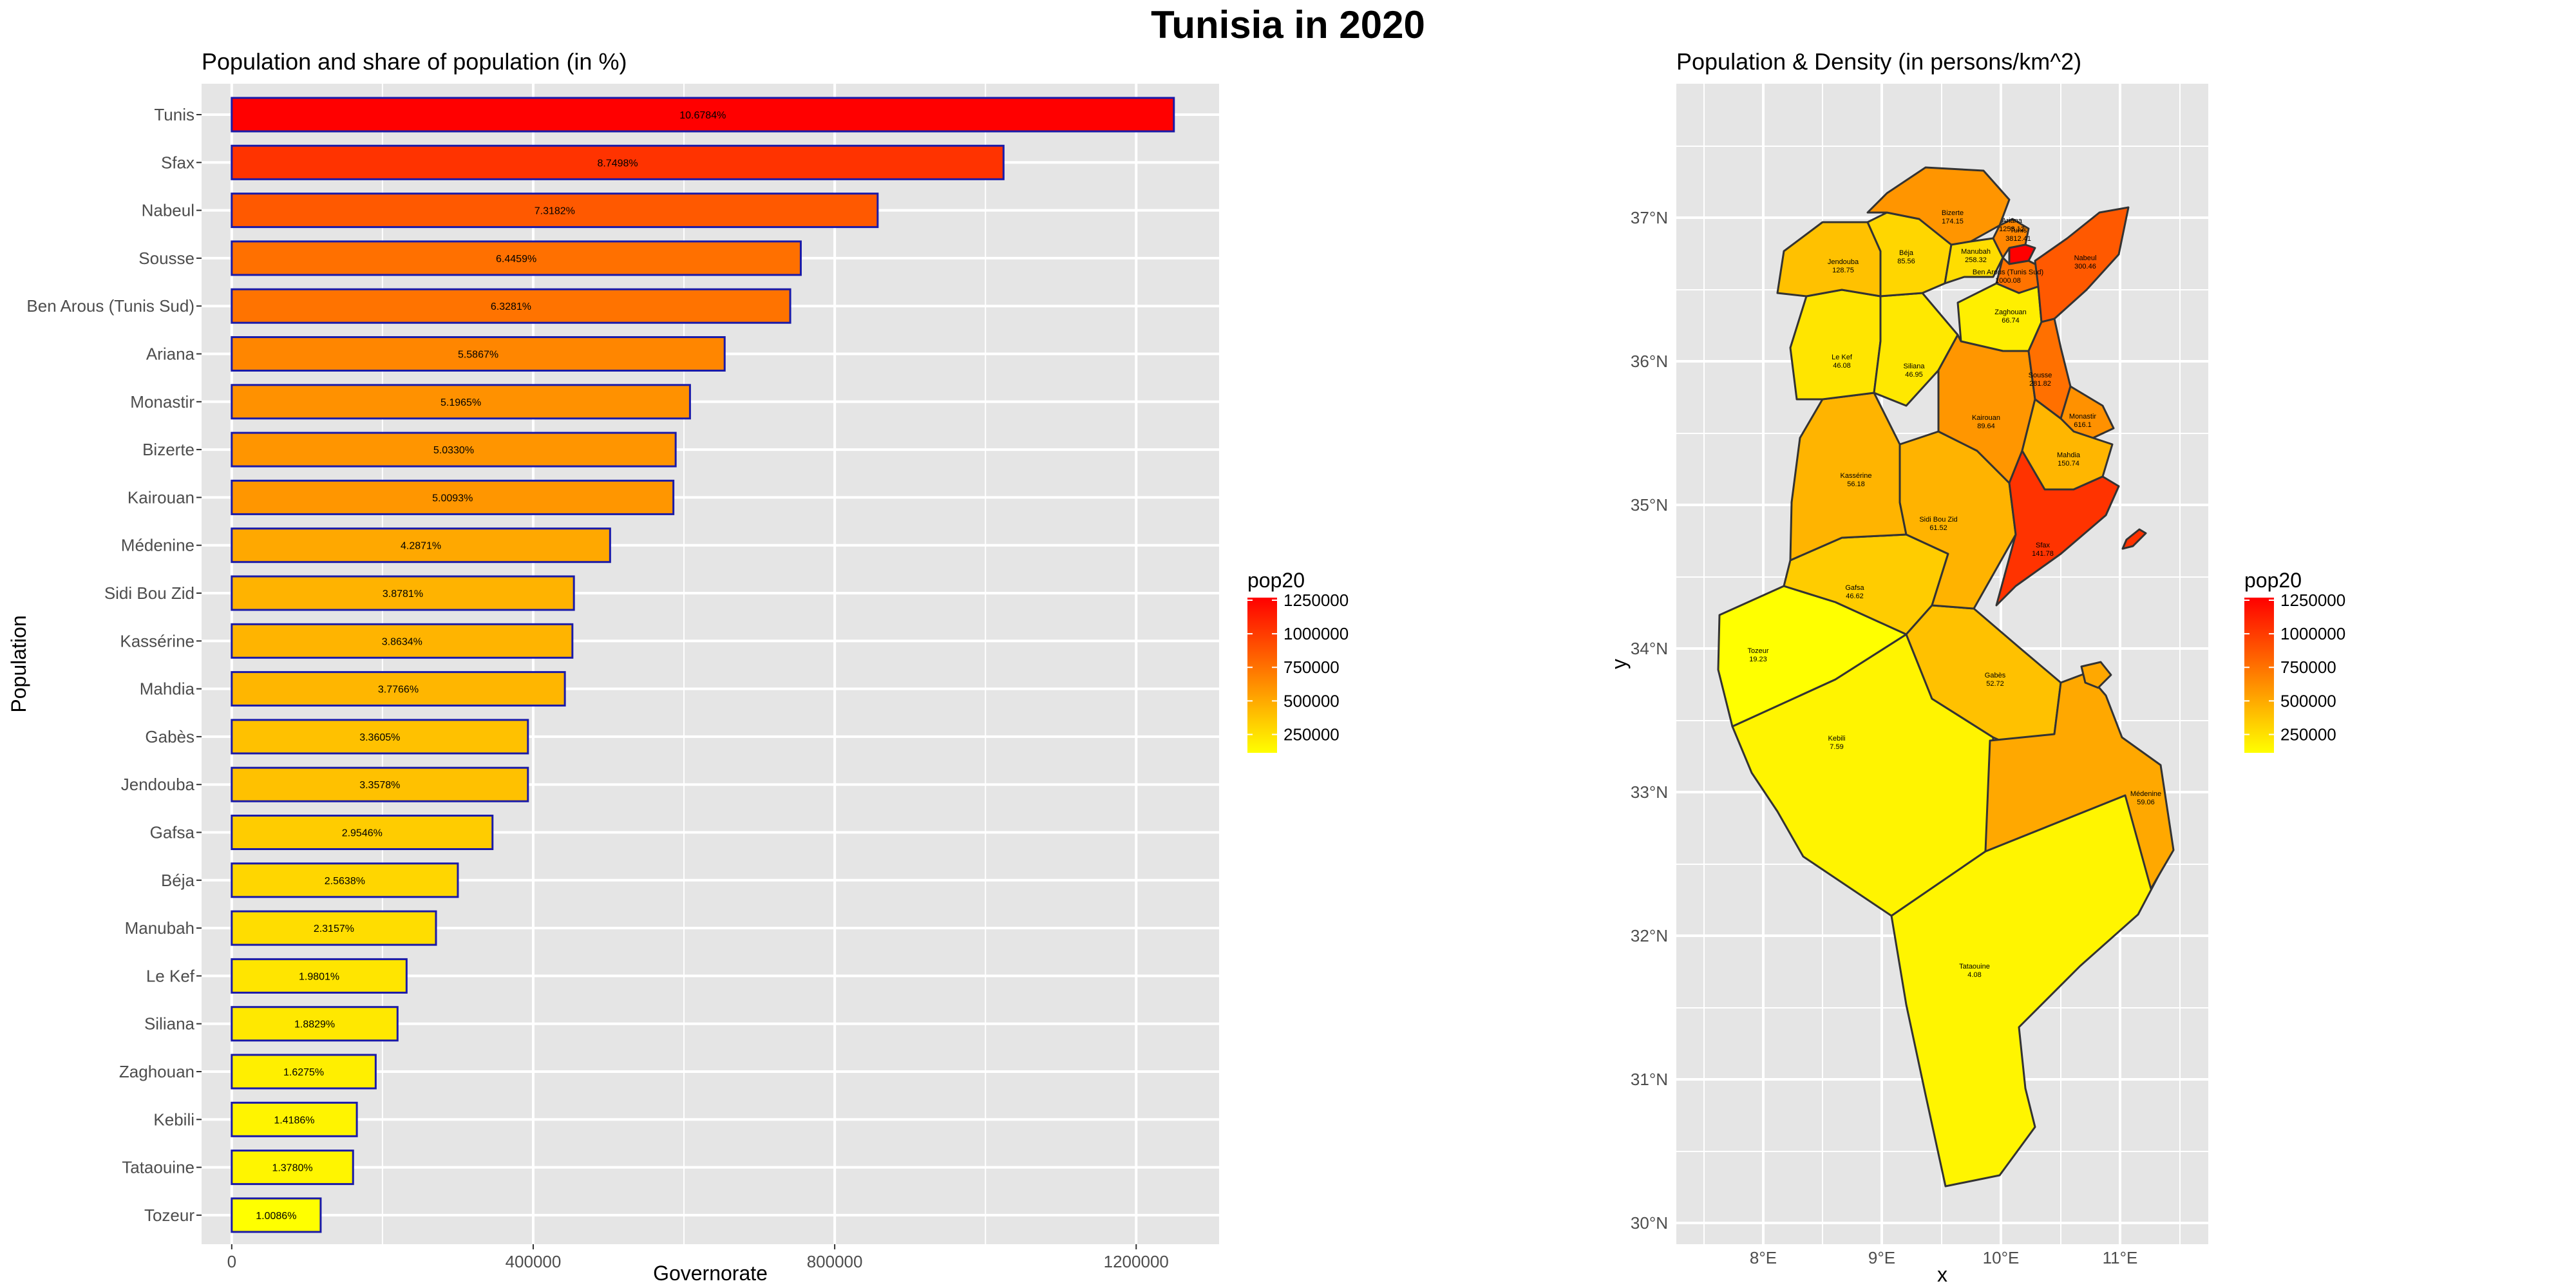 This screenshot has height=1288, width=2576. Describe the element at coordinates (1855, 596) in the screenshot. I see `map-region-density: 46.62` at that location.